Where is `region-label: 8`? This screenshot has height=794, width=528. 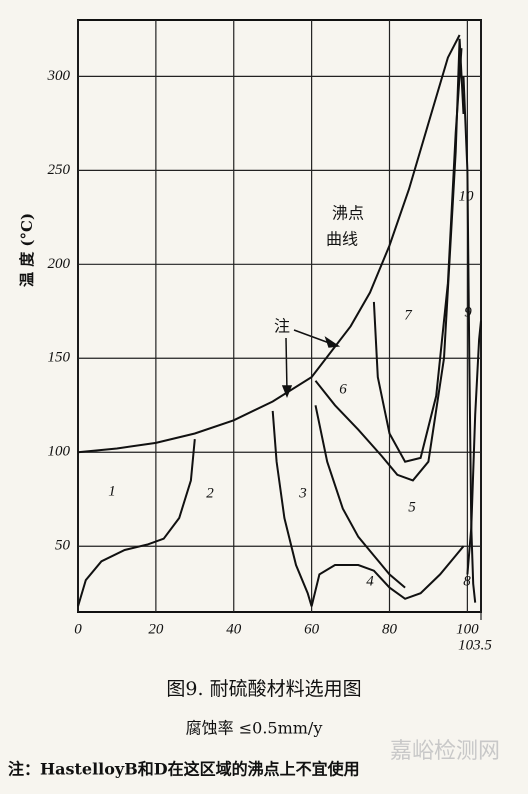 region-label: 8 is located at coordinates (467, 581).